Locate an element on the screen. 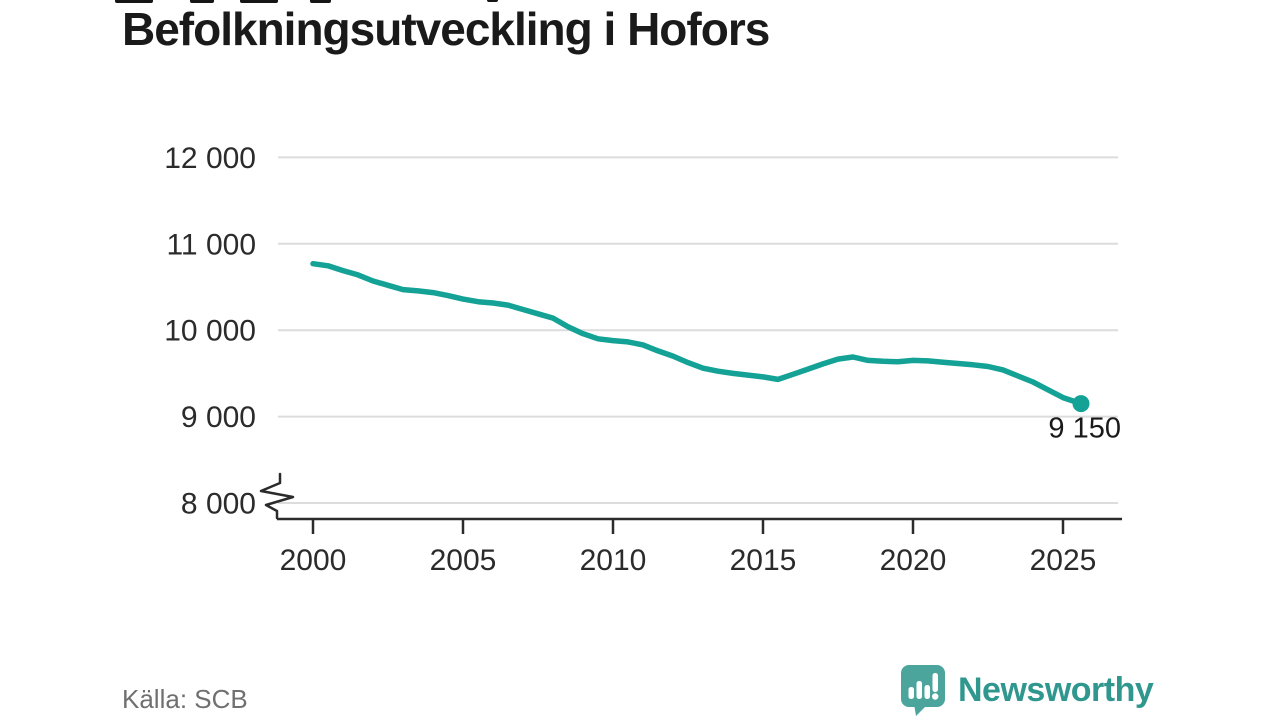 The image size is (1280, 720). population-line is located at coordinates (697, 333).